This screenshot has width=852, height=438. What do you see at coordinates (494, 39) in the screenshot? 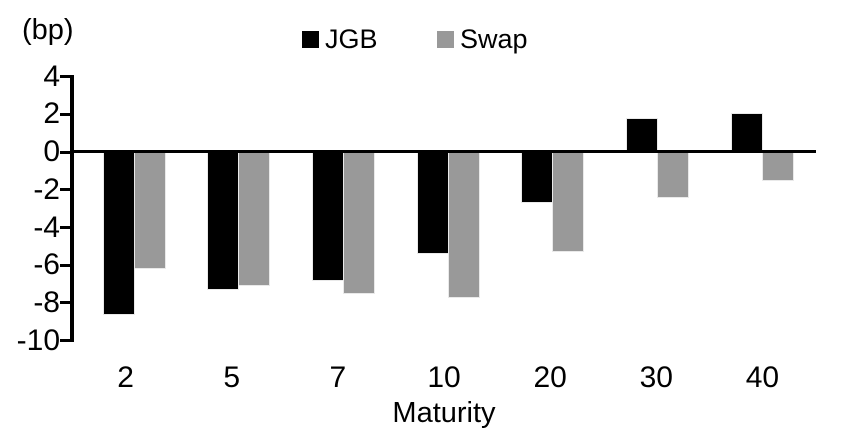
I see `legend-label-swap: Swap` at bounding box center [494, 39].